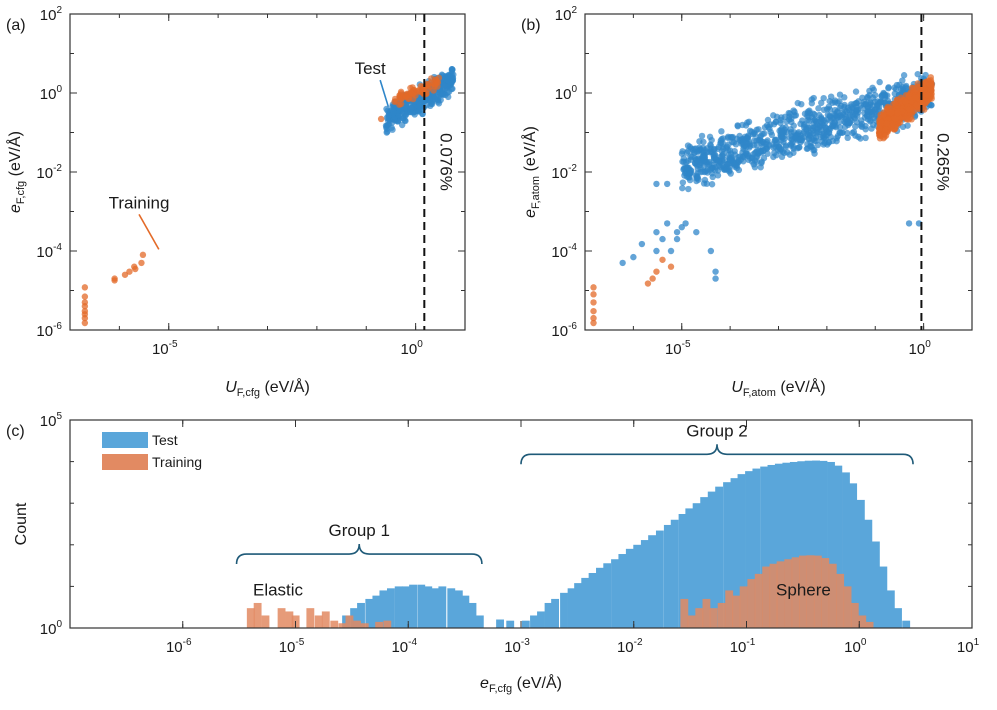  Describe the element at coordinates (51, 628) in the screenshot. I see `y-tick-label: 100` at that location.